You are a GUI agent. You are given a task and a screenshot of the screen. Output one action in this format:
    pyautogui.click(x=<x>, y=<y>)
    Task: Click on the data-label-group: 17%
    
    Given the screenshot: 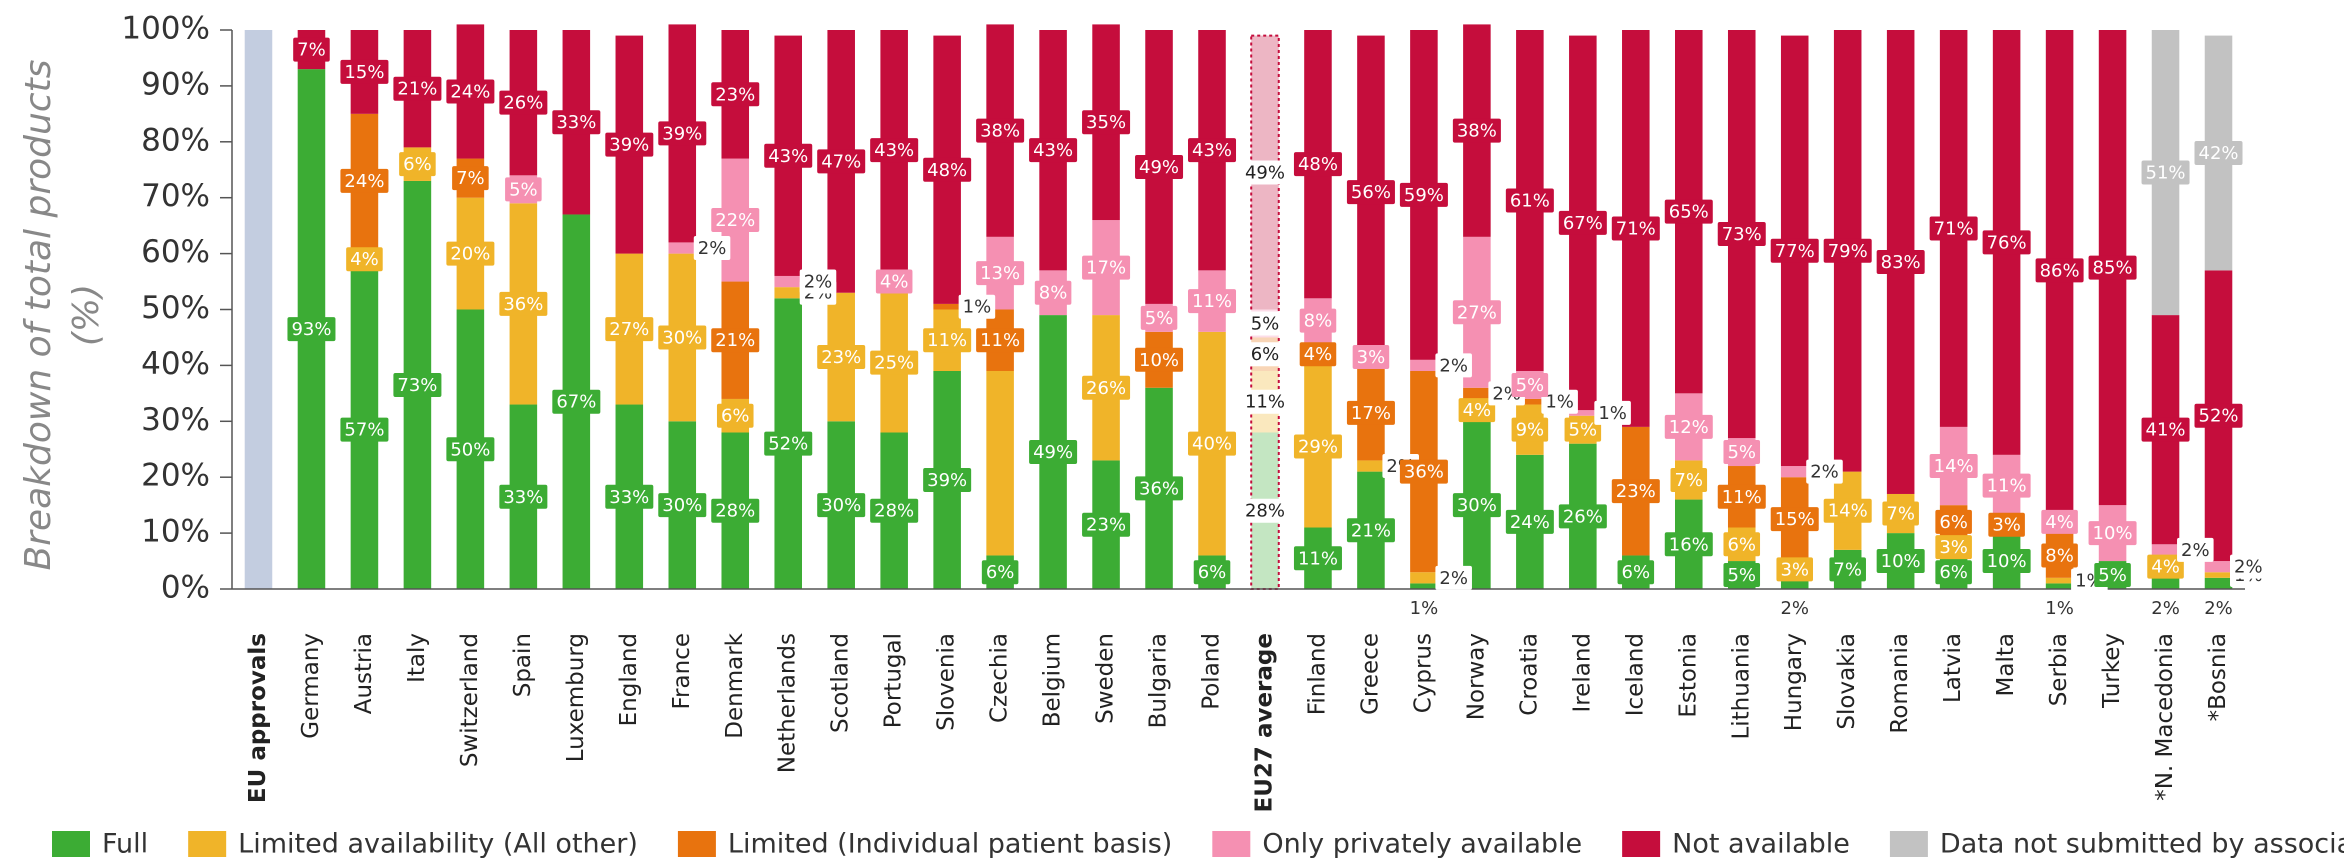 What is the action you would take?
    pyautogui.click(x=1106, y=267)
    